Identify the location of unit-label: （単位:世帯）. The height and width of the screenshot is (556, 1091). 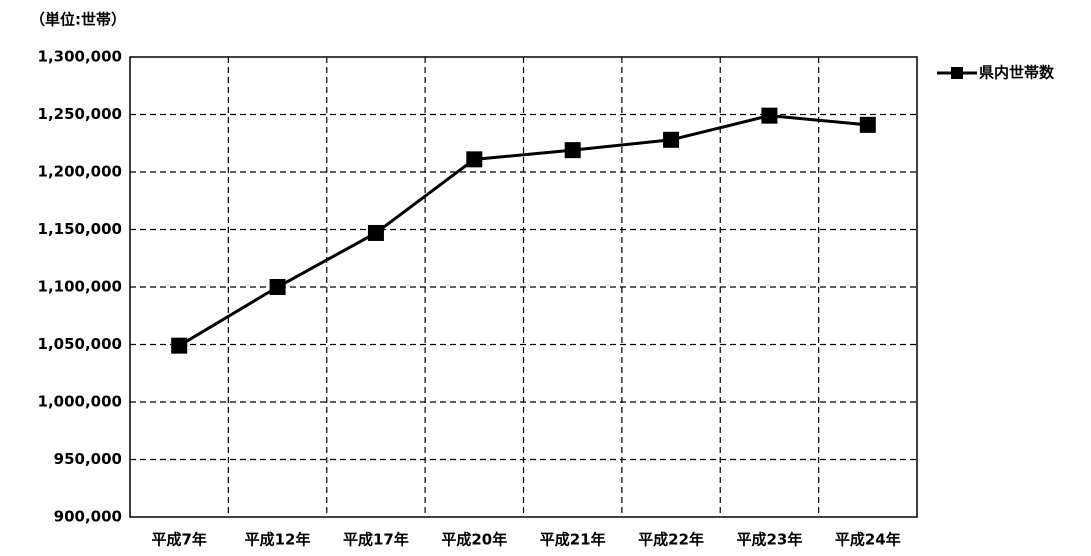
(78, 20).